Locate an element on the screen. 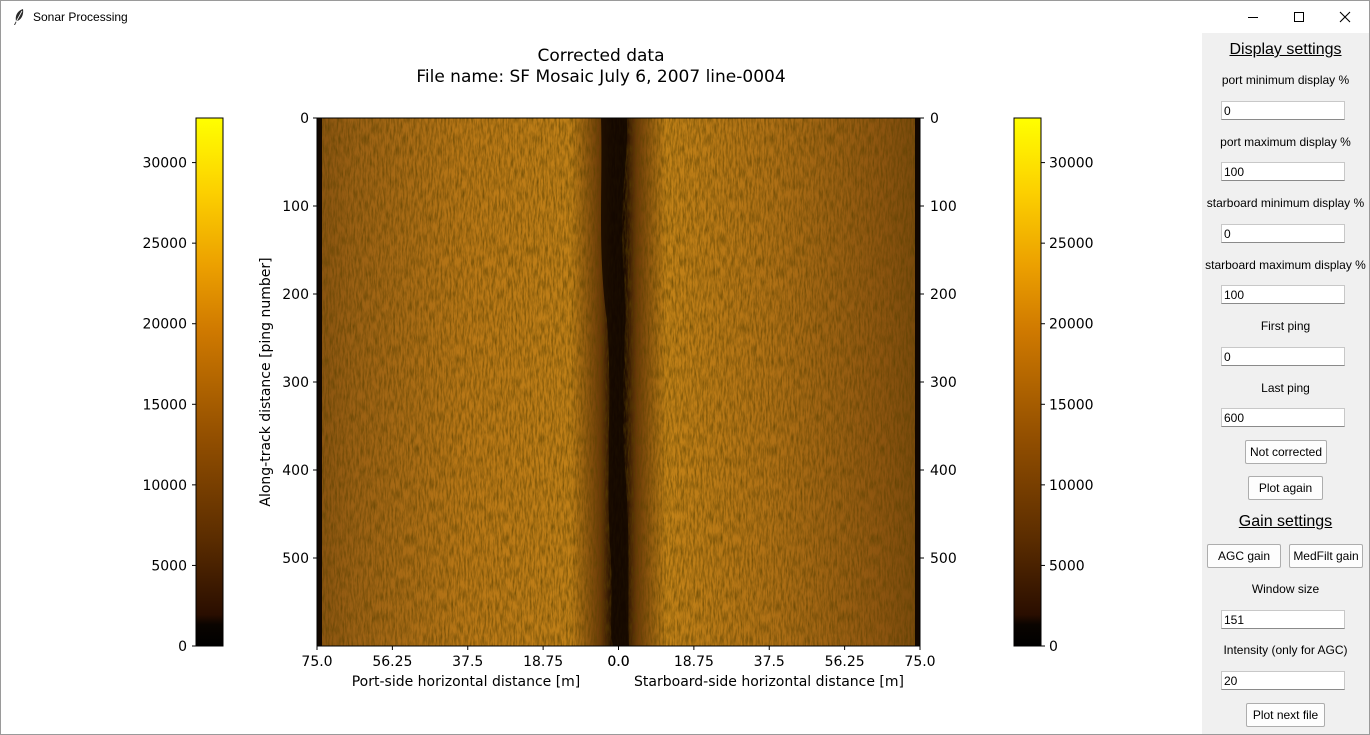  colorbar-tick-label-right: 5000 is located at coordinates (1067, 566).